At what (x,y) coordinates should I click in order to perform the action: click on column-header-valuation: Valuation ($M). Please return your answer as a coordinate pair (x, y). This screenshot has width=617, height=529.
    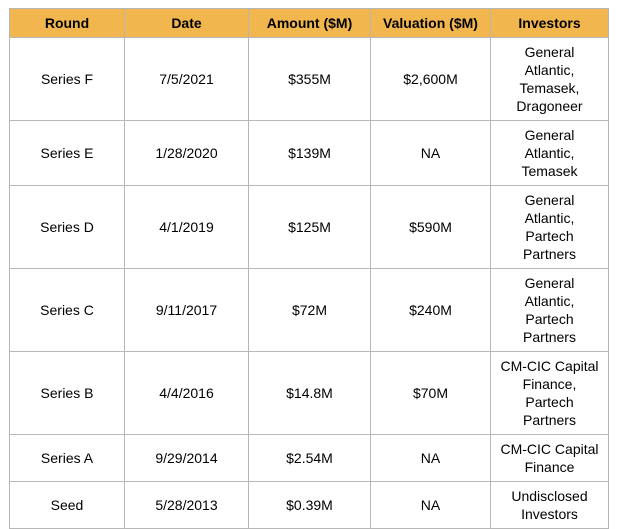
    Looking at the image, I should click on (430, 23).